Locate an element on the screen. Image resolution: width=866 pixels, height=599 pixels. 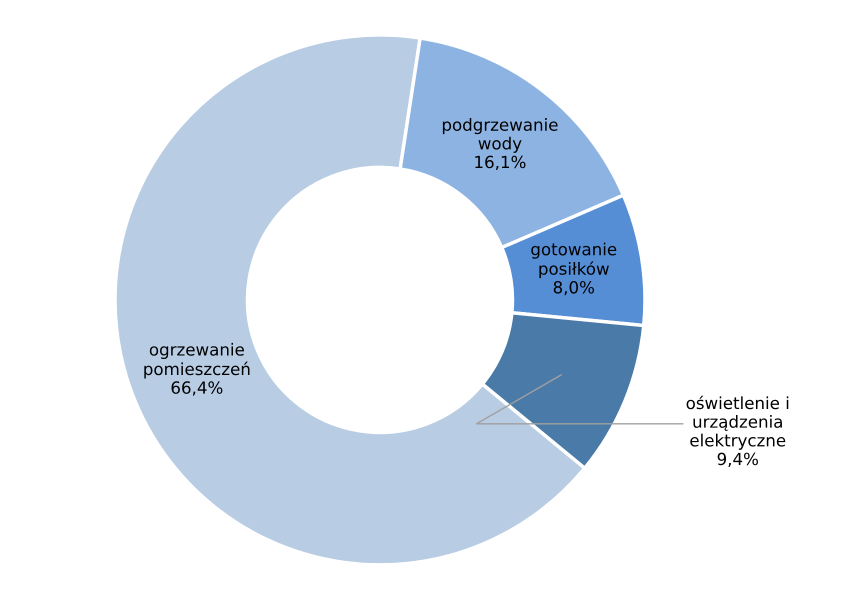
data-label: 8,0% is located at coordinates (574, 288).